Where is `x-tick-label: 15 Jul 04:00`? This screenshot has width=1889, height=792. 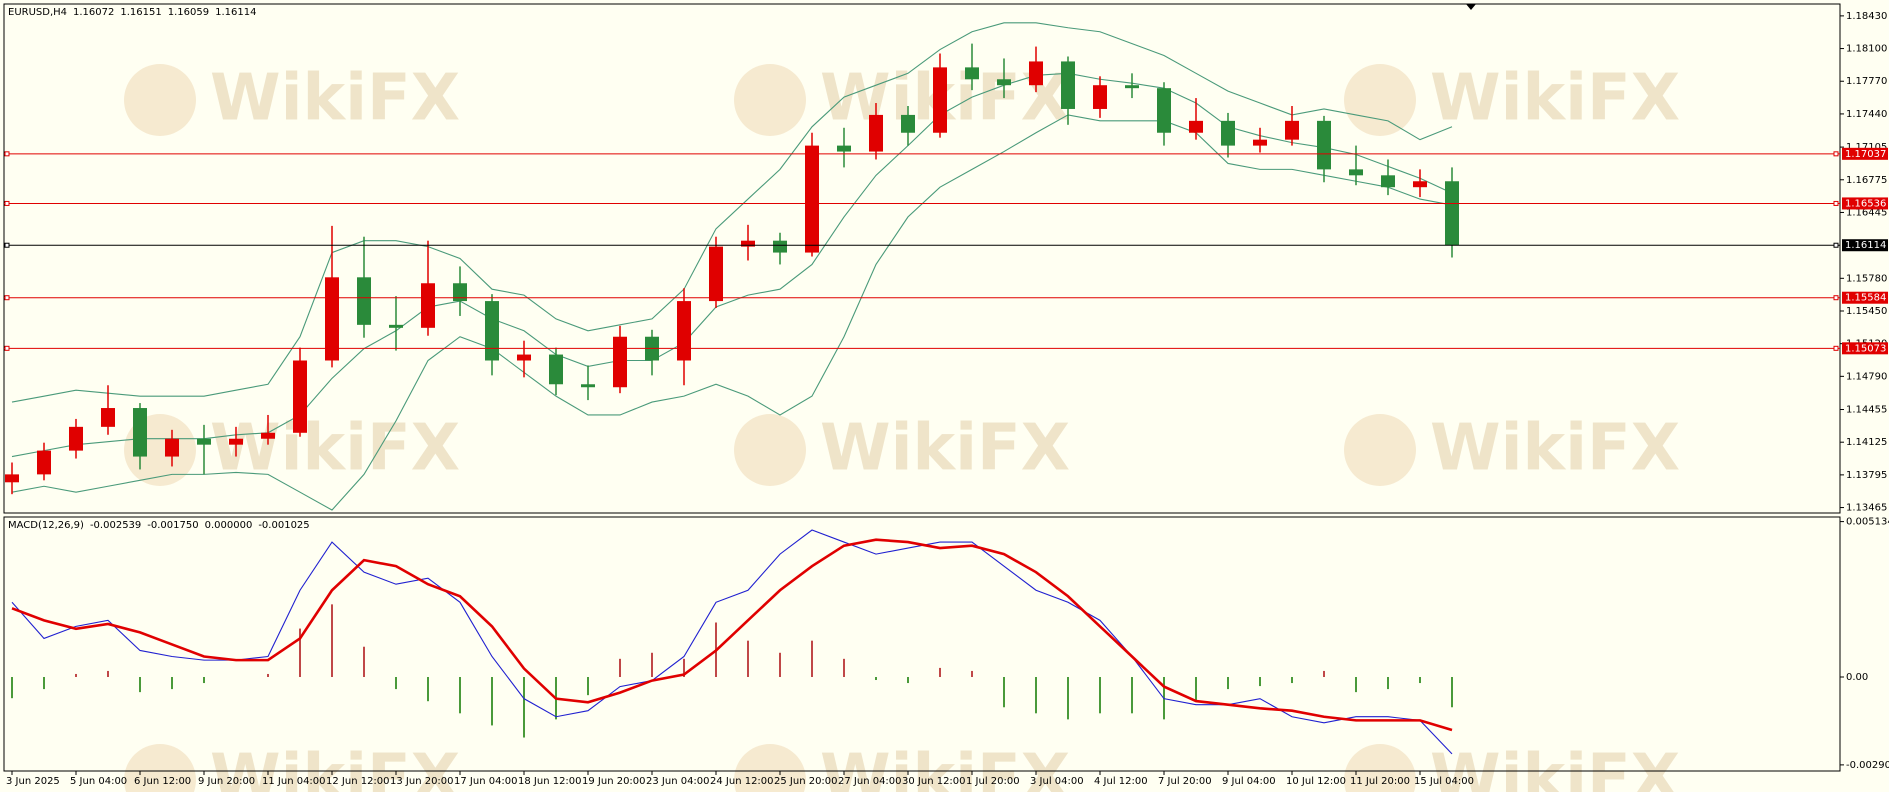
x-tick-label: 15 Jul 04:00 is located at coordinates (1444, 781).